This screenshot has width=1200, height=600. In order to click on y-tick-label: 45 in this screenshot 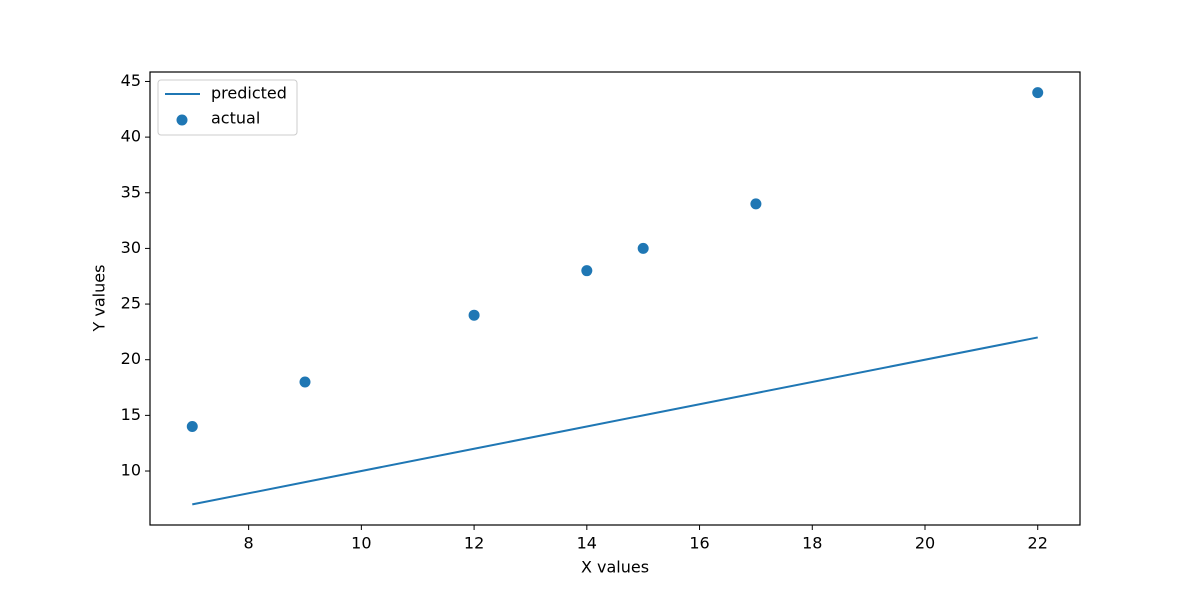, I will do `click(131, 80)`.